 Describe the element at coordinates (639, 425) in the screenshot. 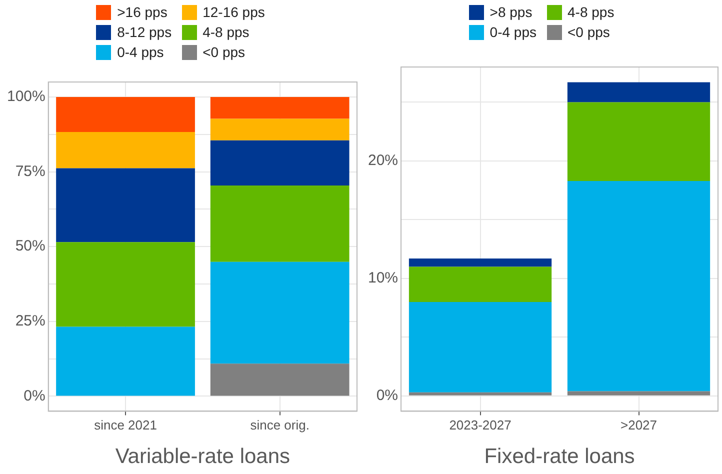

I see `x-tick-label: >2027` at that location.